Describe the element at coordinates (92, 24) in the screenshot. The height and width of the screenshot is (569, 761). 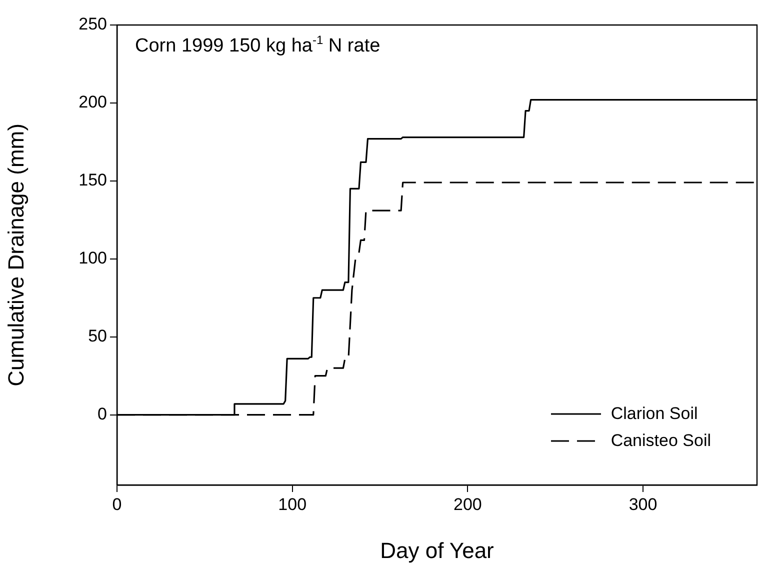
I see `y-tick-label: 250` at that location.